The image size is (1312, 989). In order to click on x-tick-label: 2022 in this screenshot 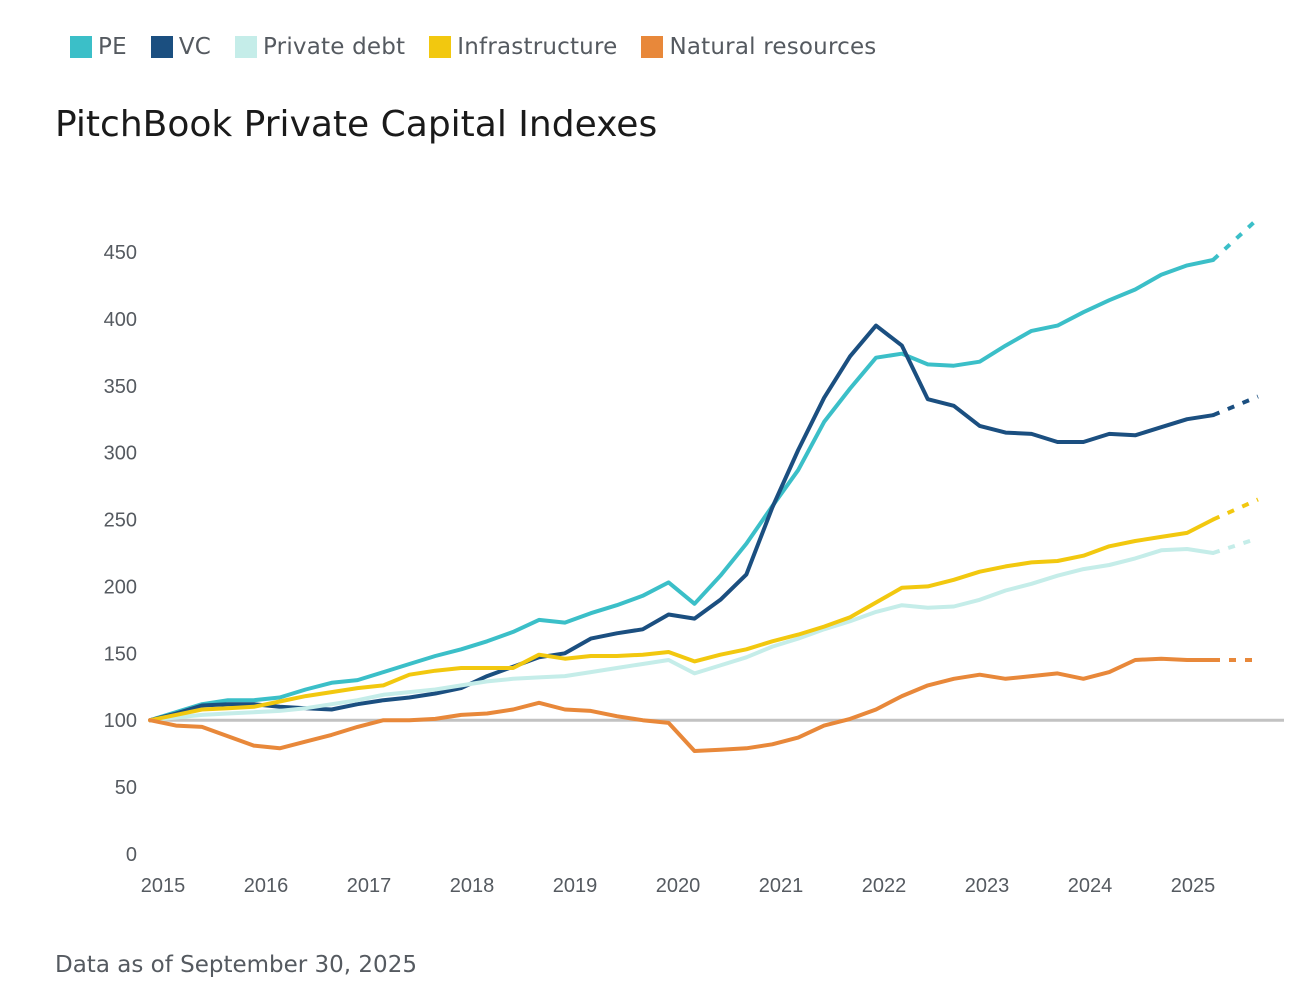, I will do `click(884, 886)`.